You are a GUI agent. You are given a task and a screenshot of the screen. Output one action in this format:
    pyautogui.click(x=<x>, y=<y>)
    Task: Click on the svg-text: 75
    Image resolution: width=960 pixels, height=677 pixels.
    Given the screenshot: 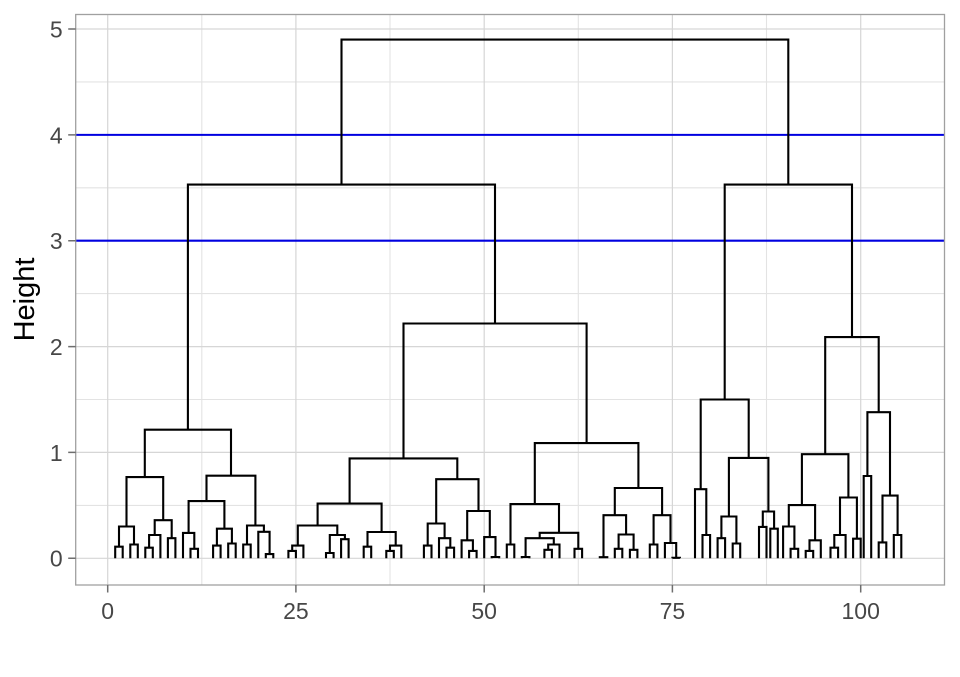 What is the action you would take?
    pyautogui.click(x=673, y=611)
    